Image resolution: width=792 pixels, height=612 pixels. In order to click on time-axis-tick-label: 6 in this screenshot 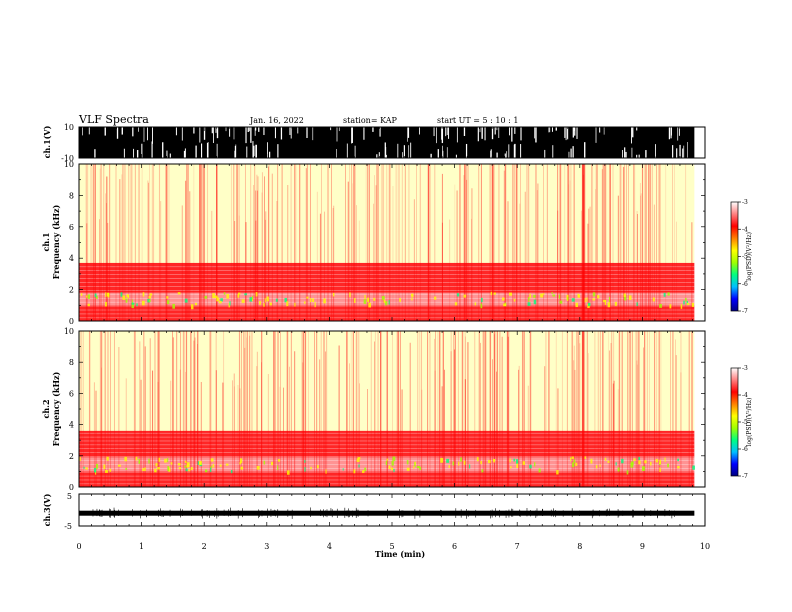, I will do `click(454, 546)`.